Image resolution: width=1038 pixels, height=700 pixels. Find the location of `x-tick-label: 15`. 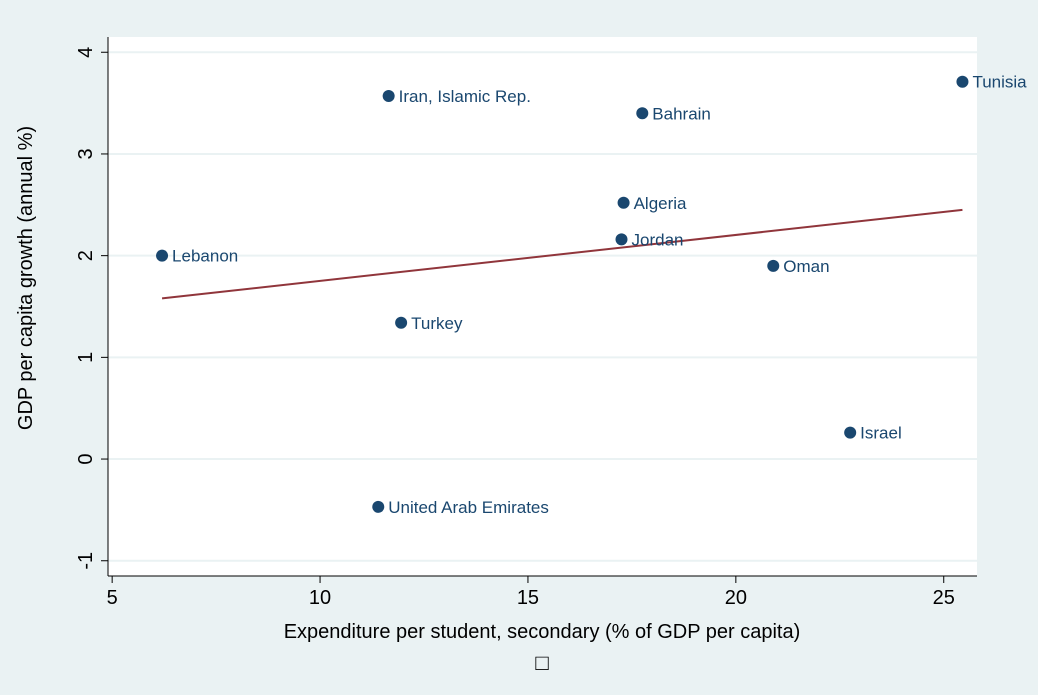

x-tick-label: 15 is located at coordinates (528, 598).